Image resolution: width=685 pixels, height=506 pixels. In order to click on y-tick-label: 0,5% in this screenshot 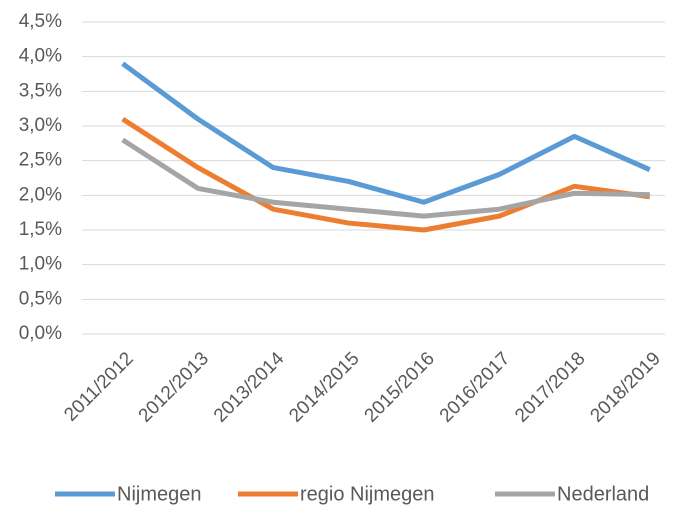, I will do `click(40, 298)`.